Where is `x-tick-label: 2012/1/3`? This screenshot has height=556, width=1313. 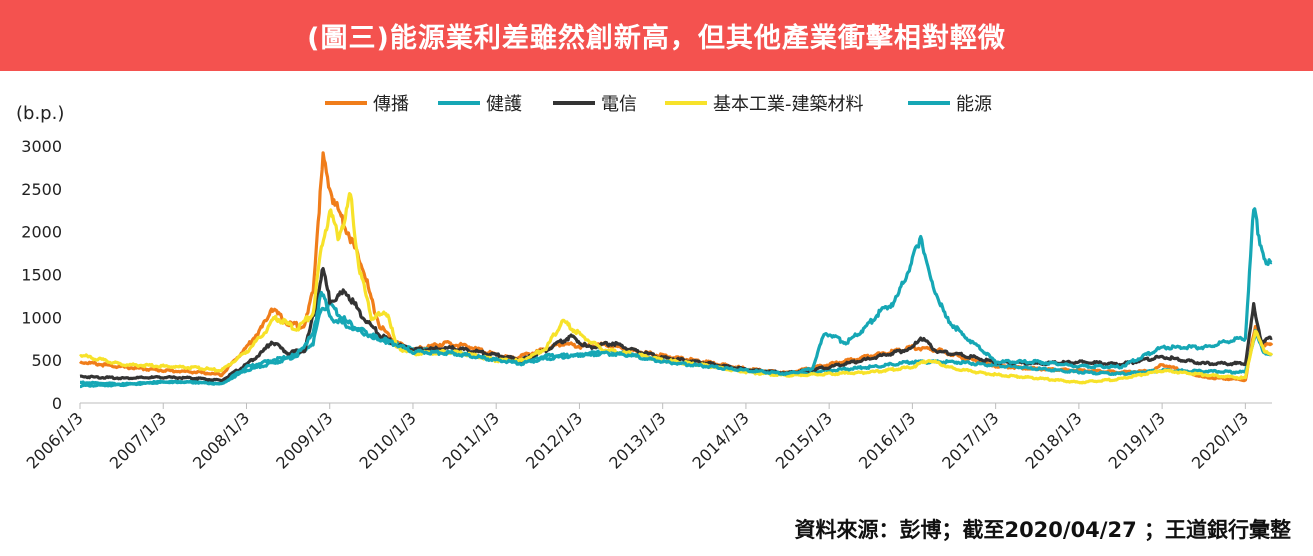 x-tick-label: 2012/1/3 is located at coordinates (554, 440).